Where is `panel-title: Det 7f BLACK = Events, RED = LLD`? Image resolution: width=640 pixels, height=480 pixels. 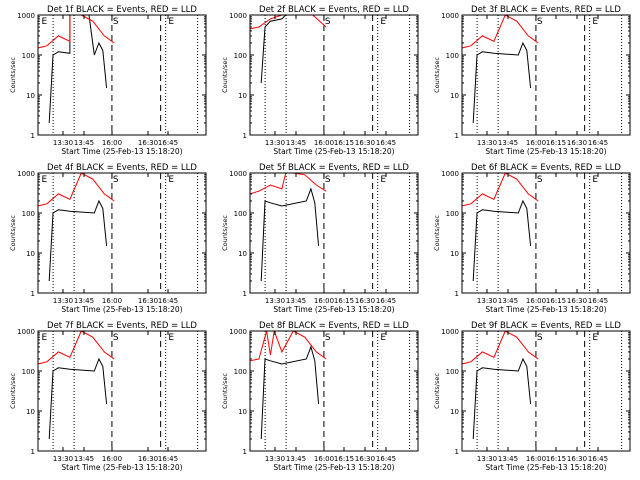
panel-title: Det 7f BLACK = Events, RED = LLD is located at coordinates (122, 326).